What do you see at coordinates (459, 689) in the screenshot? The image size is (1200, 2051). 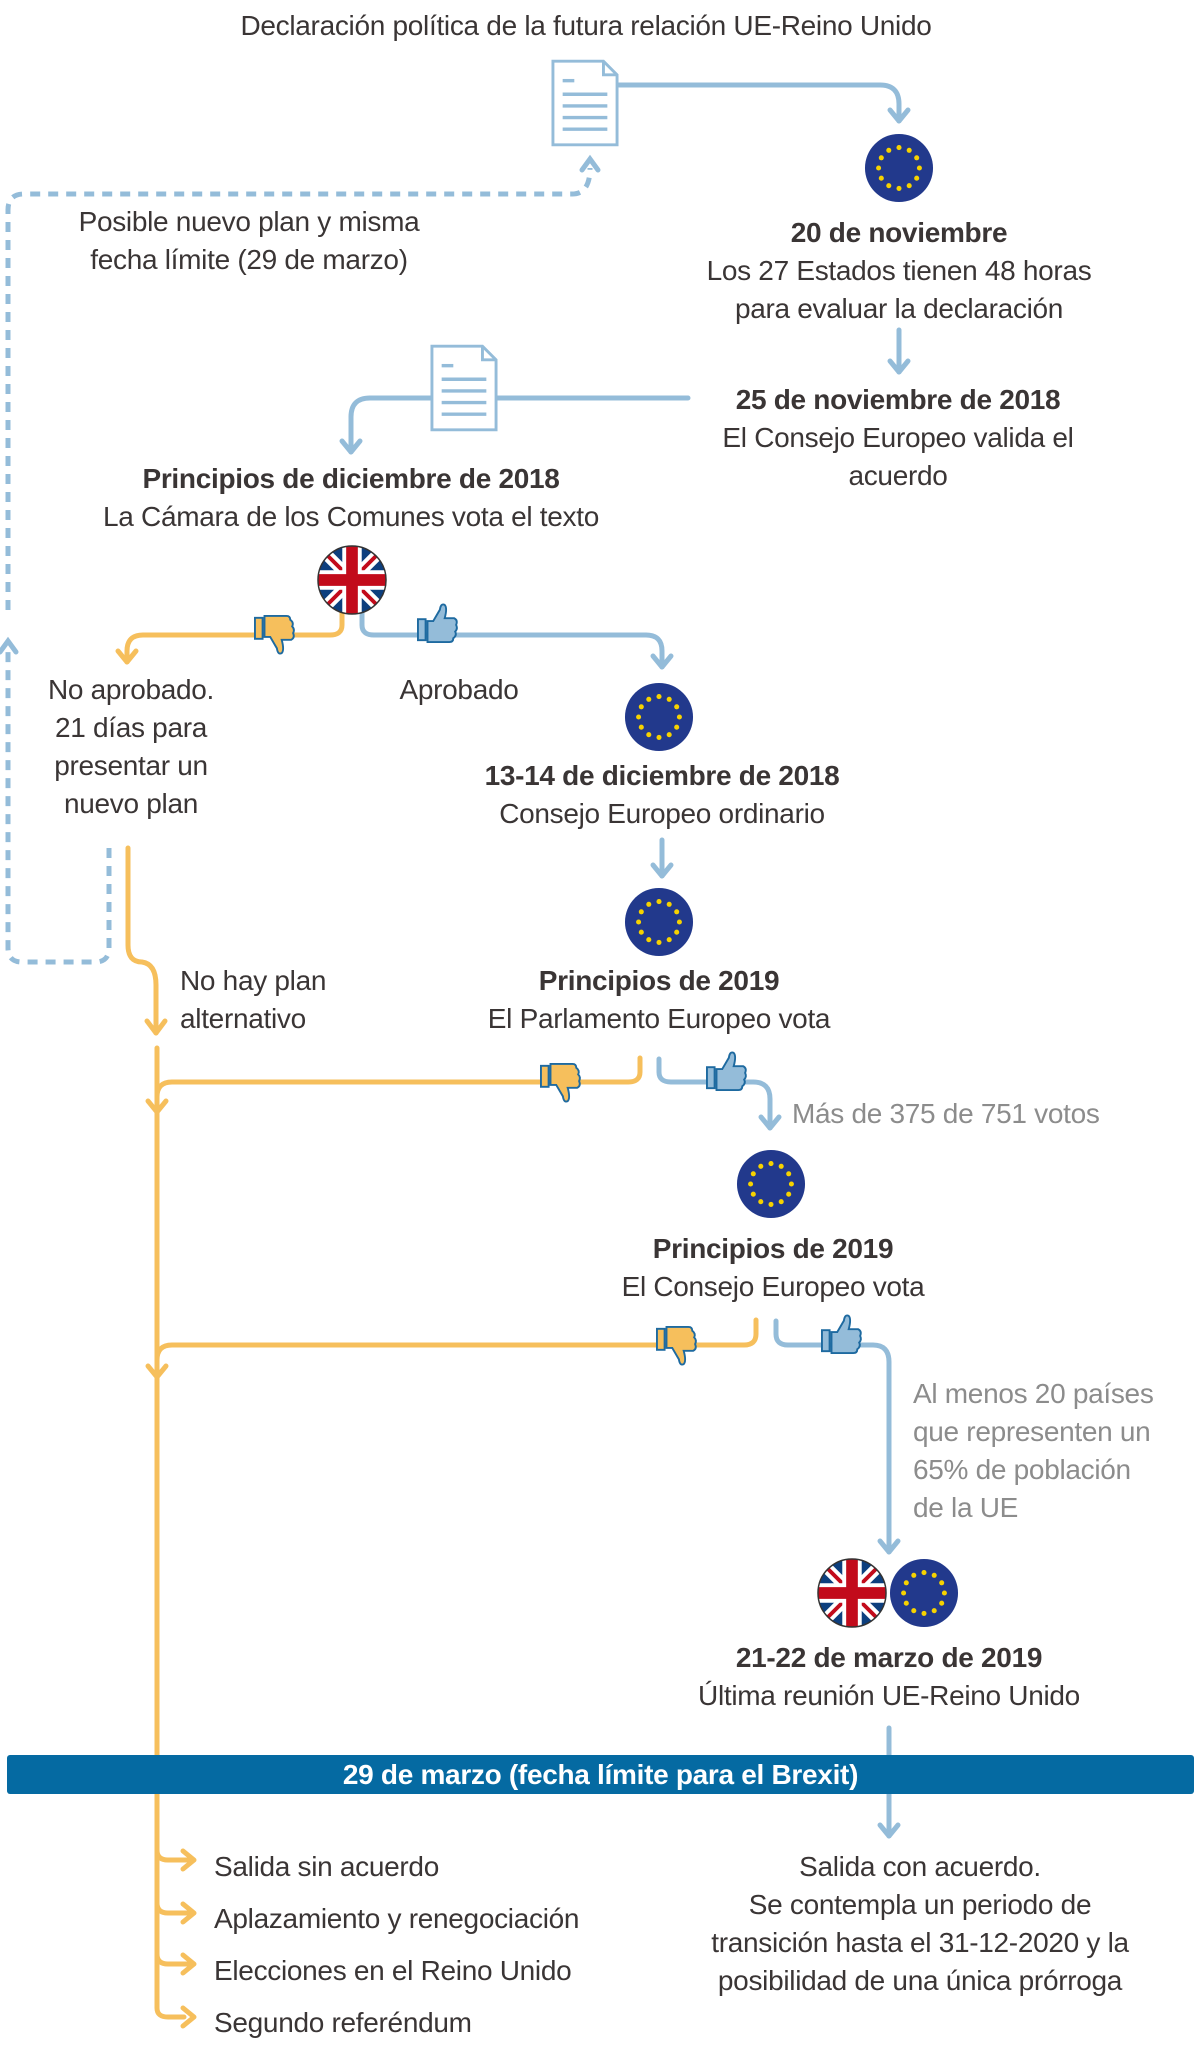 I see `approved-label: Aprobado` at bounding box center [459, 689].